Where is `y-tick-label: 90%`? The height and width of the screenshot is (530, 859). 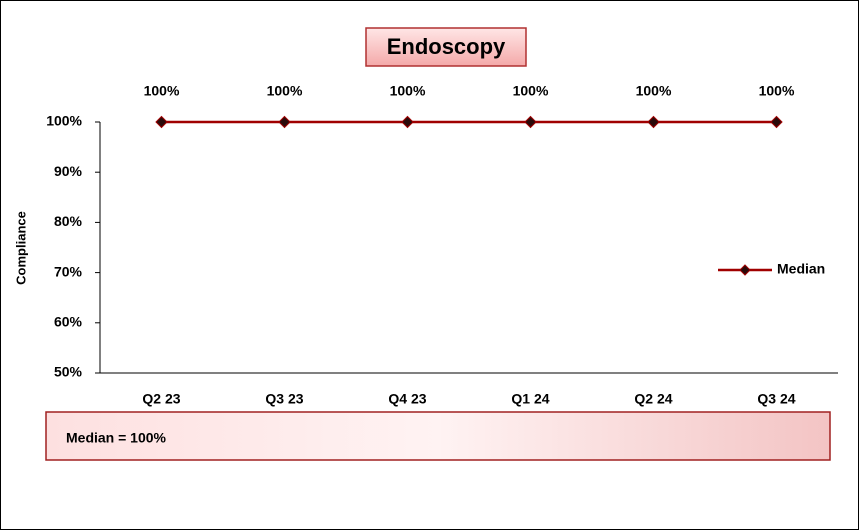 y-tick-label: 90% is located at coordinates (68, 171).